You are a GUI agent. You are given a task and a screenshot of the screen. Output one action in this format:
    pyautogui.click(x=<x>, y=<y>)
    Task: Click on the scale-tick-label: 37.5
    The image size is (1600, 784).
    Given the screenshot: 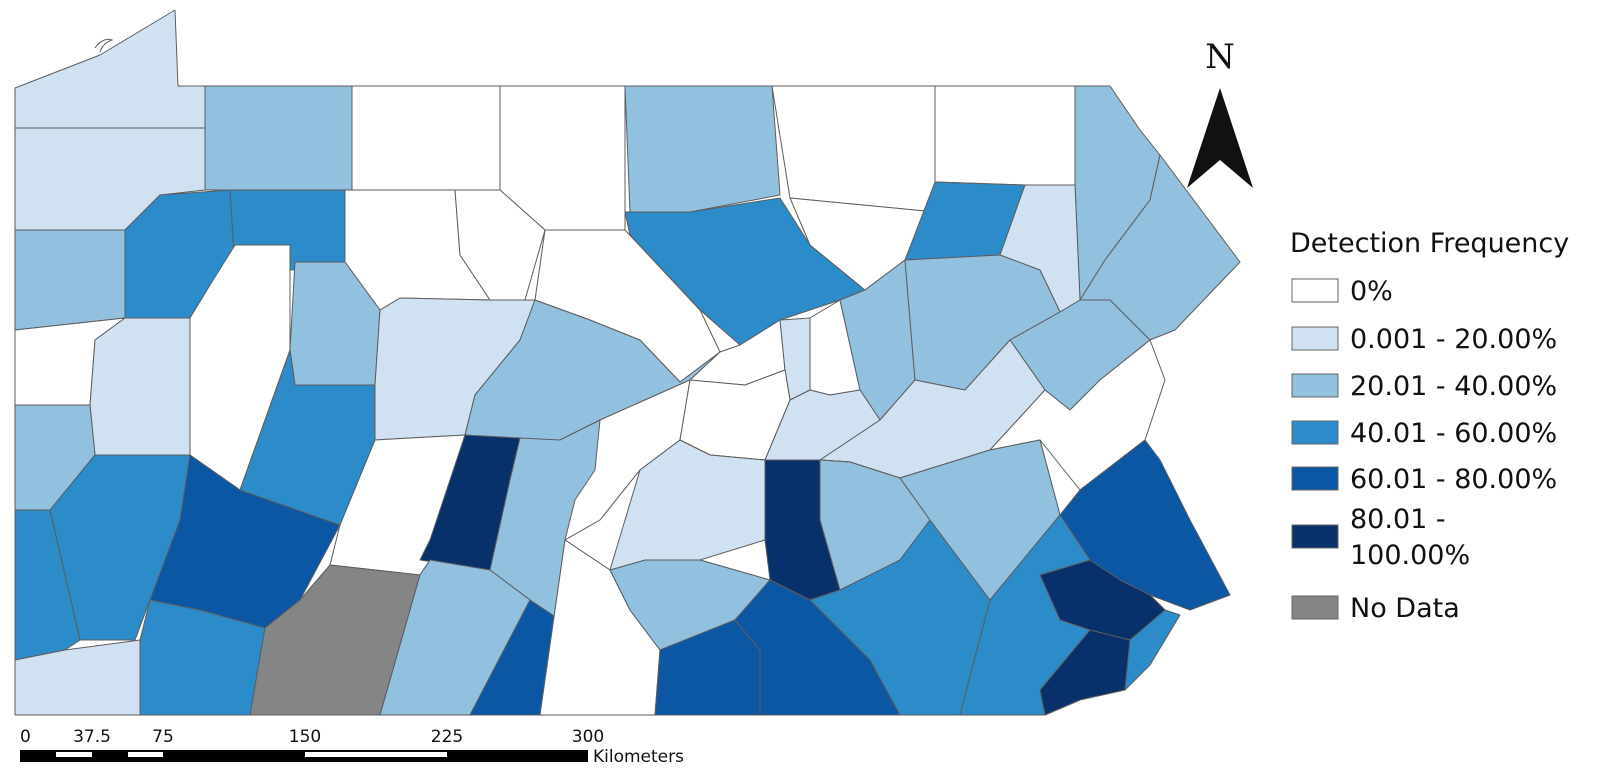 What is the action you would take?
    pyautogui.click(x=92, y=737)
    